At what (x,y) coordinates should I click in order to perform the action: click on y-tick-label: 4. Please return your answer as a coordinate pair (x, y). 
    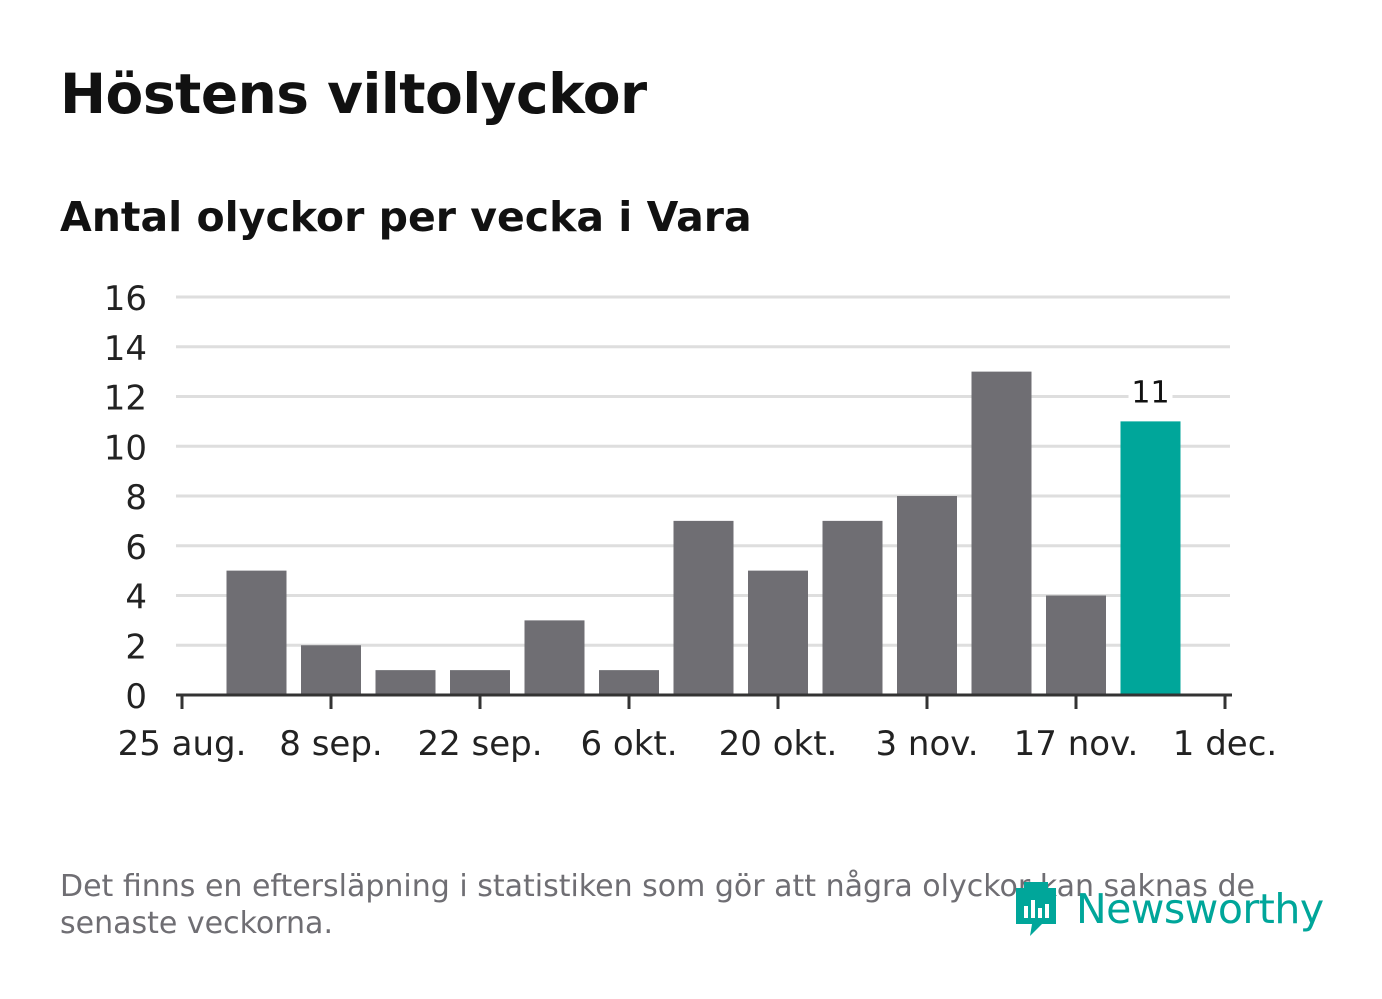
    Looking at the image, I should click on (136, 598).